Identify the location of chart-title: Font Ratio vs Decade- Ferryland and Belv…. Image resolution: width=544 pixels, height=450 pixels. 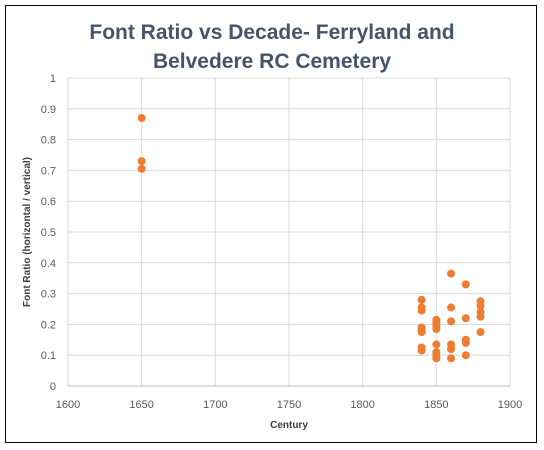
(272, 47).